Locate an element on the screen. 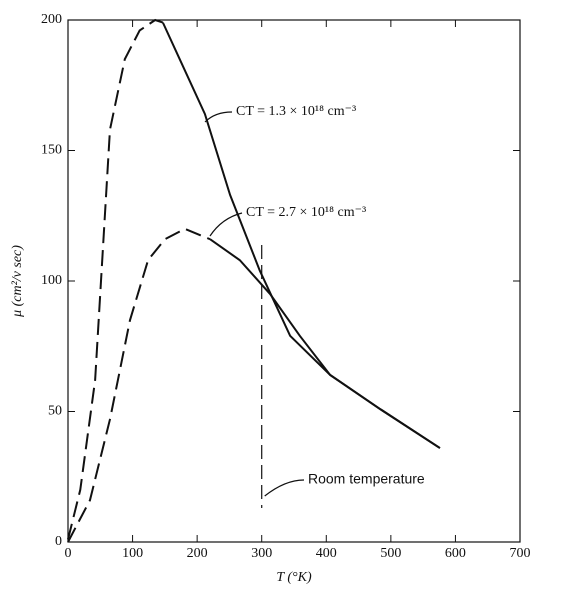 Image resolution: width=562 pixels, height=593 pixels. series-line-dashed is located at coordinates (139, 385).